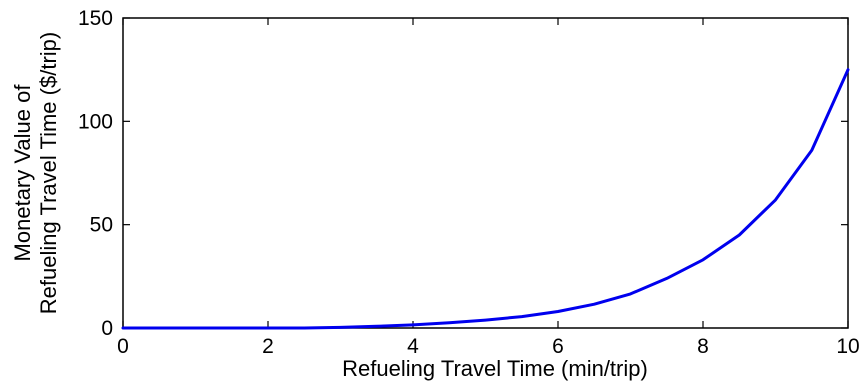 This screenshot has height=383, width=866. Describe the element at coordinates (495, 368) in the screenshot. I see `x-axis-label: Refueling Travel Time (min/trip)` at that location.